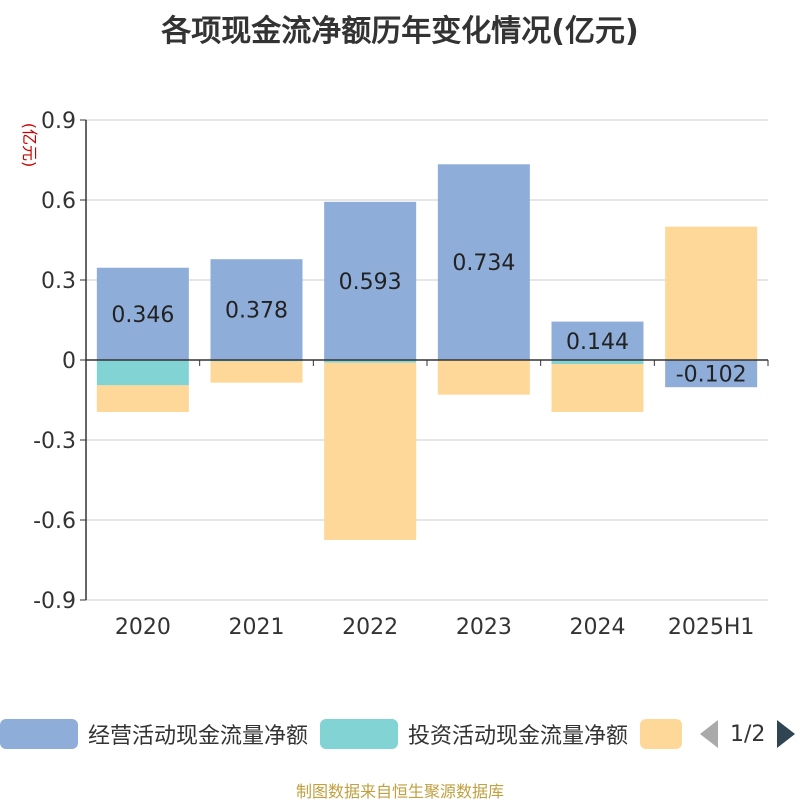 The height and width of the screenshot is (802, 800). I want to click on bar-financing-2020, so click(142, 398).